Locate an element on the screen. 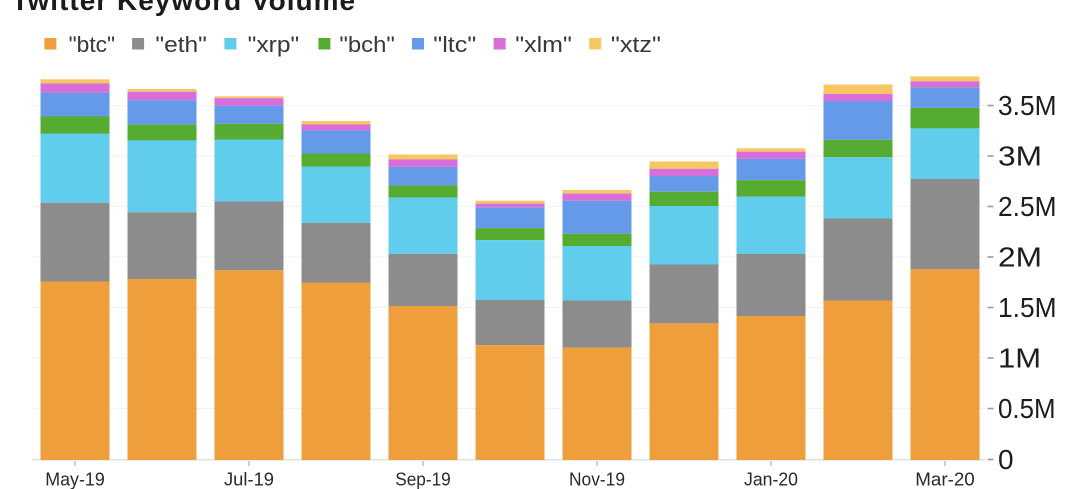  svg-text: May-19 is located at coordinates (75, 479).